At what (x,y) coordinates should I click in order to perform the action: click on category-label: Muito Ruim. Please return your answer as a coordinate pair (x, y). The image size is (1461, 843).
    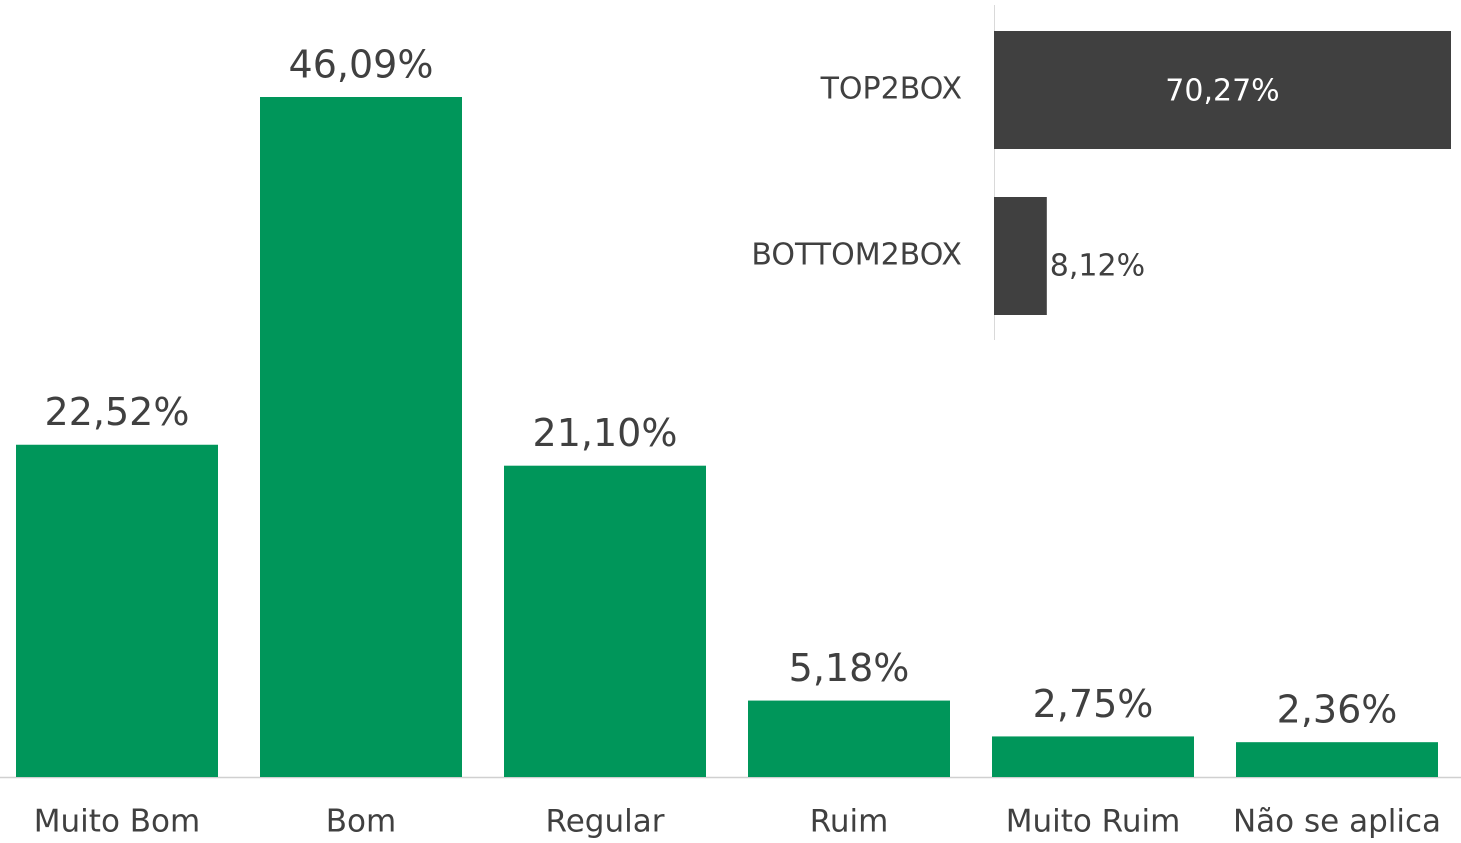
    Looking at the image, I should click on (1093, 822).